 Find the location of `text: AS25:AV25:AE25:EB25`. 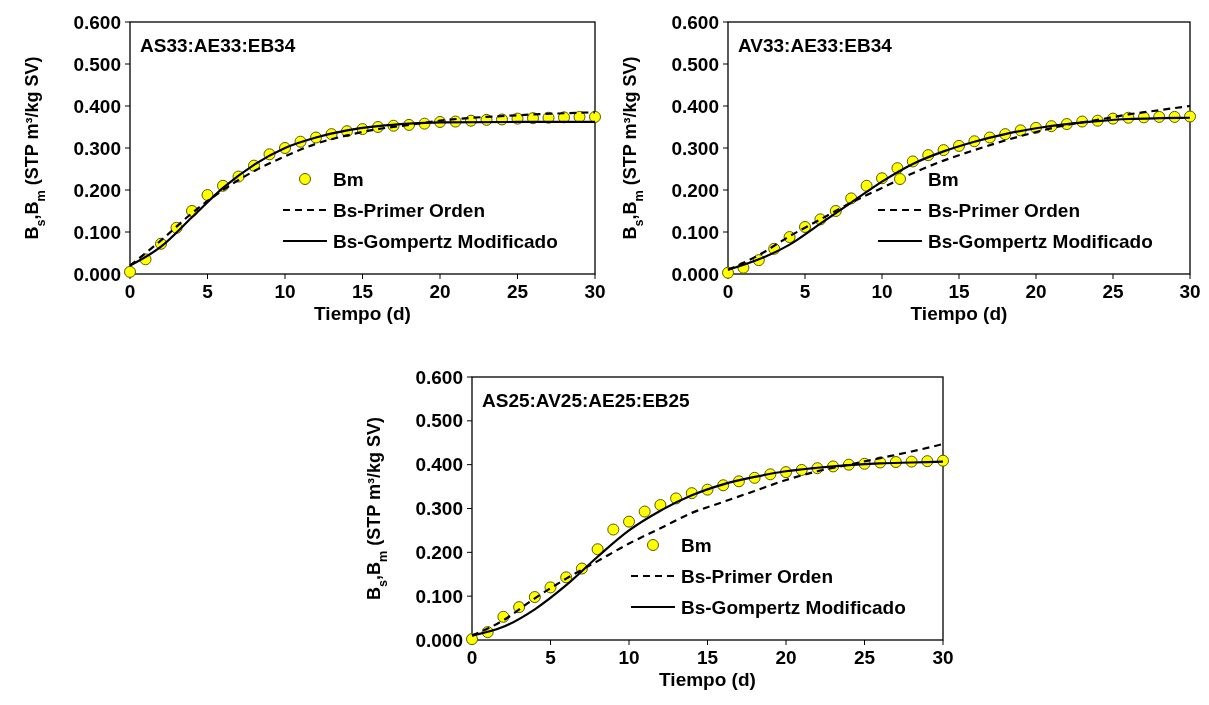

text: AS25:AV25:AE25:EB25 is located at coordinates (586, 400).